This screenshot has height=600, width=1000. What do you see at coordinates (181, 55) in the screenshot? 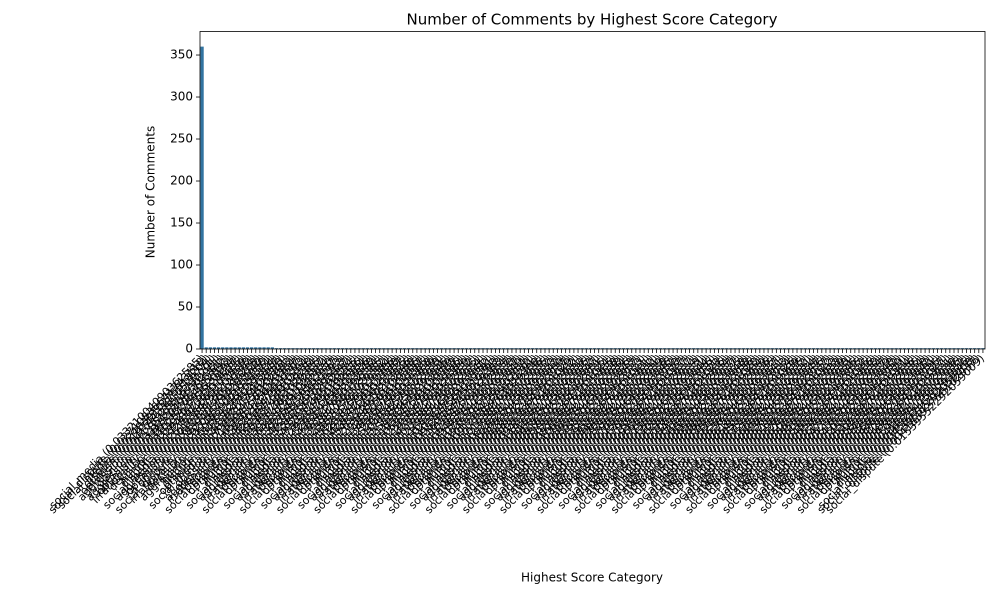
I see `y-tick-label: 350` at bounding box center [181, 55].